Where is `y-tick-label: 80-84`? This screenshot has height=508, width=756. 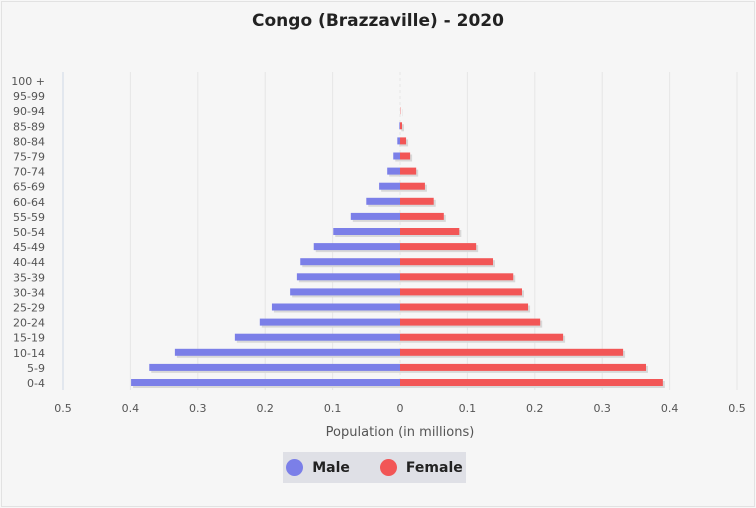 y-tick-label: 80-84 is located at coordinates (29, 141).